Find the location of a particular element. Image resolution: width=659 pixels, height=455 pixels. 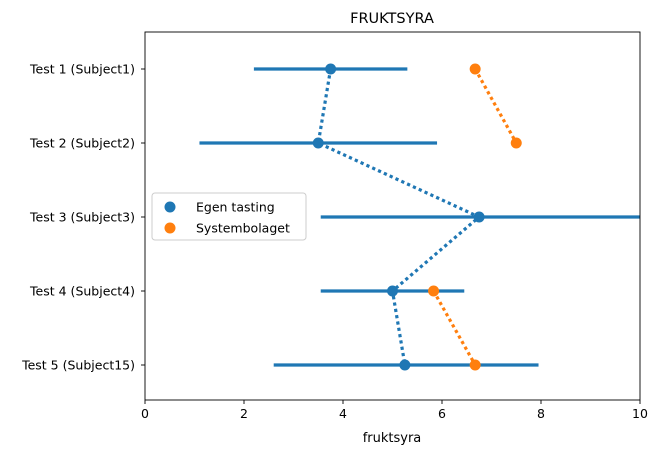

legend-box is located at coordinates (229, 216).